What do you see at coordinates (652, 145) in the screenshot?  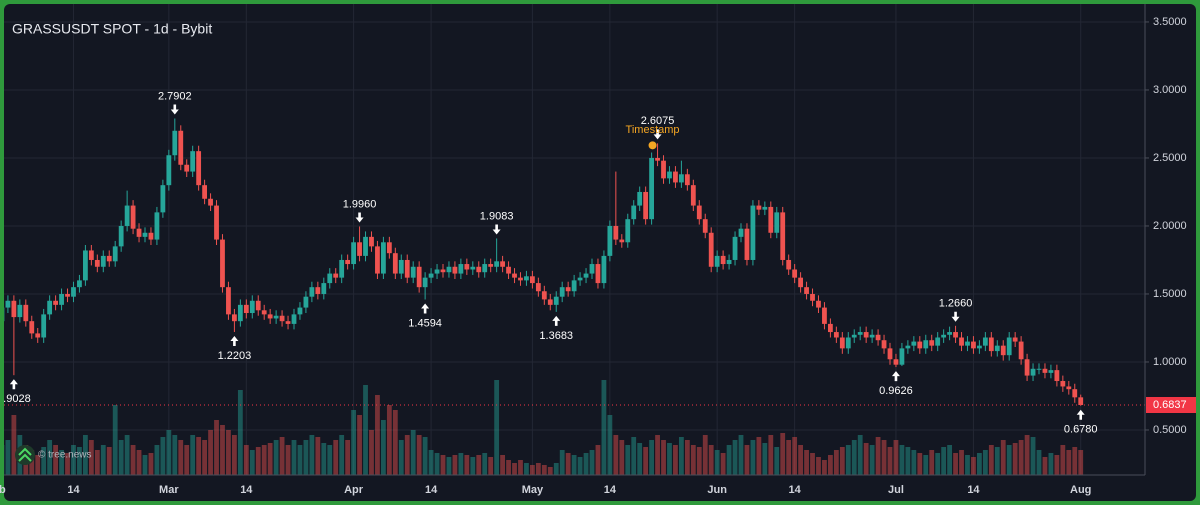 I see `timestamp-dot` at bounding box center [652, 145].